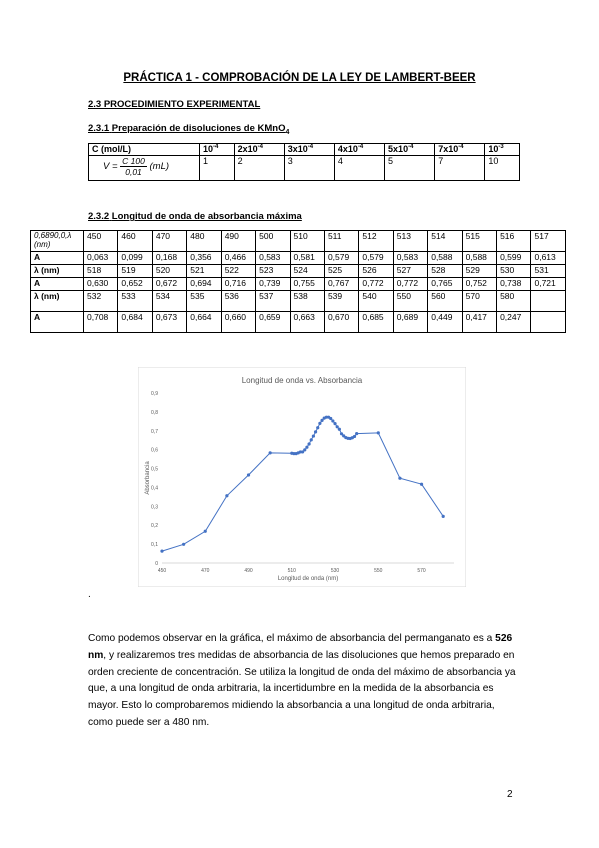 This screenshot has width=599, height=848. Describe the element at coordinates (479, 241) in the screenshot. I see `table-cell: 515` at that location.